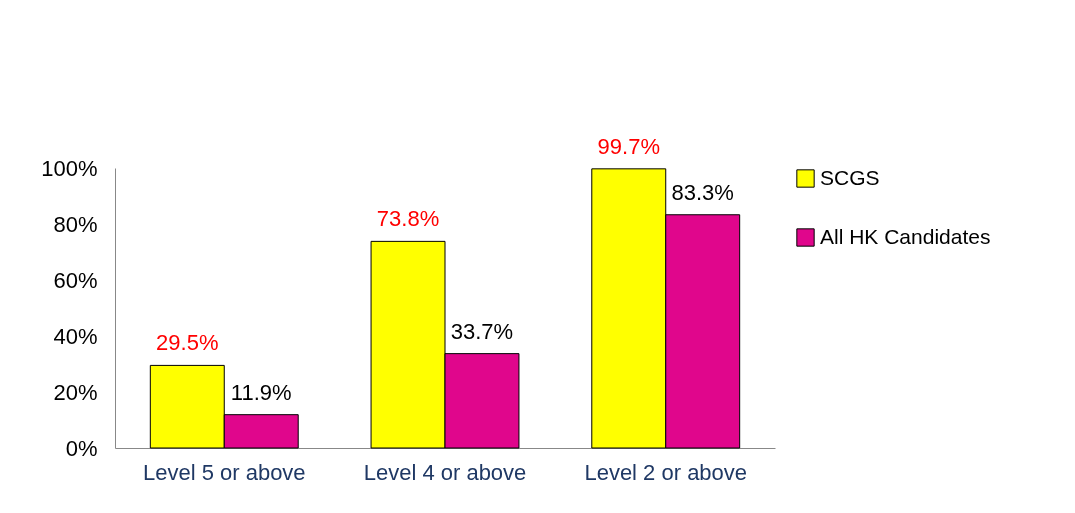 The height and width of the screenshot is (513, 1075). I want to click on legend-label: All HK Candidates, so click(905, 236).